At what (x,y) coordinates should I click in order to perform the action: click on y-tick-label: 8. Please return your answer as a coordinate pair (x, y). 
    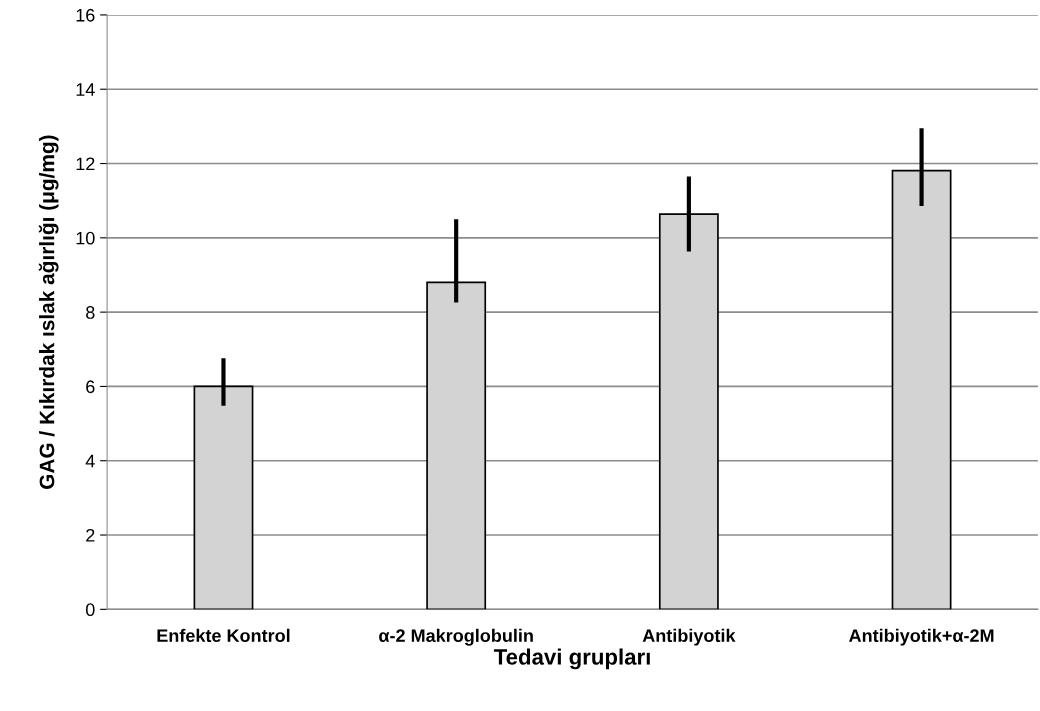
    Looking at the image, I should click on (90, 312).